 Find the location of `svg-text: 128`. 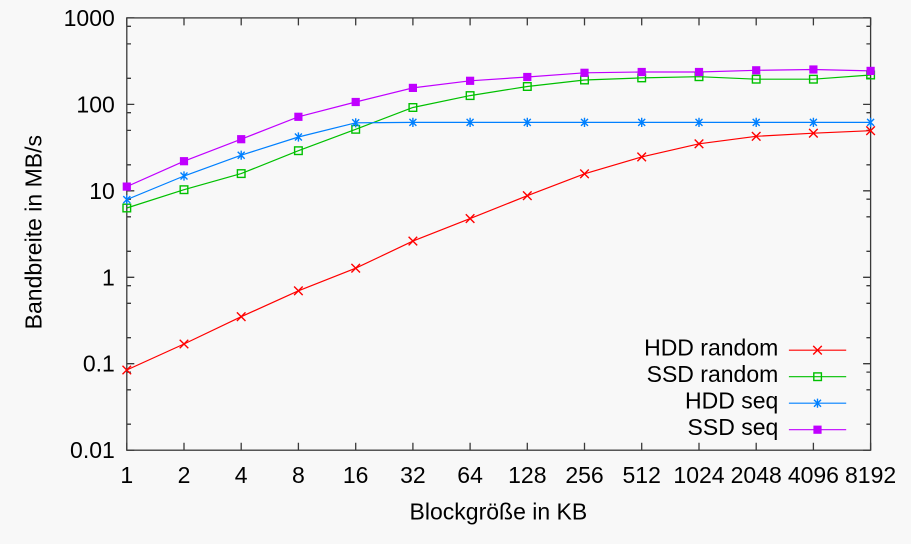

svg-text: 128 is located at coordinates (527, 475).